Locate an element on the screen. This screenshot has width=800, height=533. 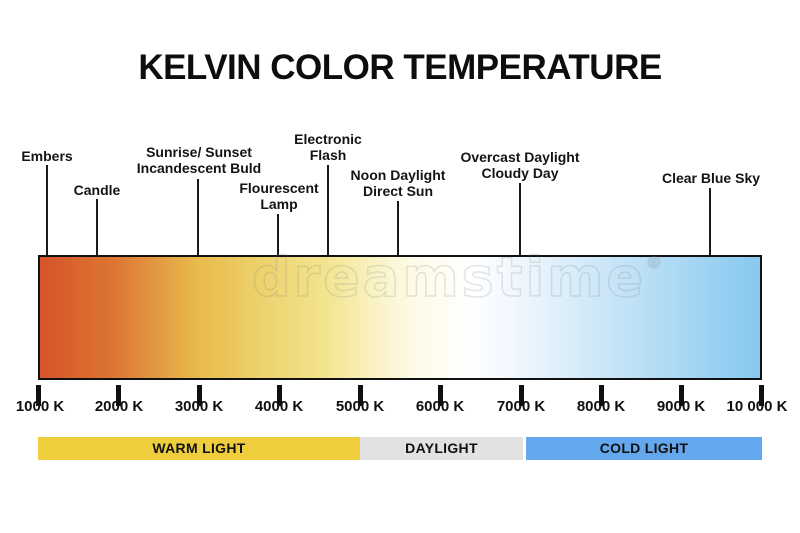
marker-label-overcast-daylight: Overcast Daylight Cloudy Day is located at coordinates (519, 165).